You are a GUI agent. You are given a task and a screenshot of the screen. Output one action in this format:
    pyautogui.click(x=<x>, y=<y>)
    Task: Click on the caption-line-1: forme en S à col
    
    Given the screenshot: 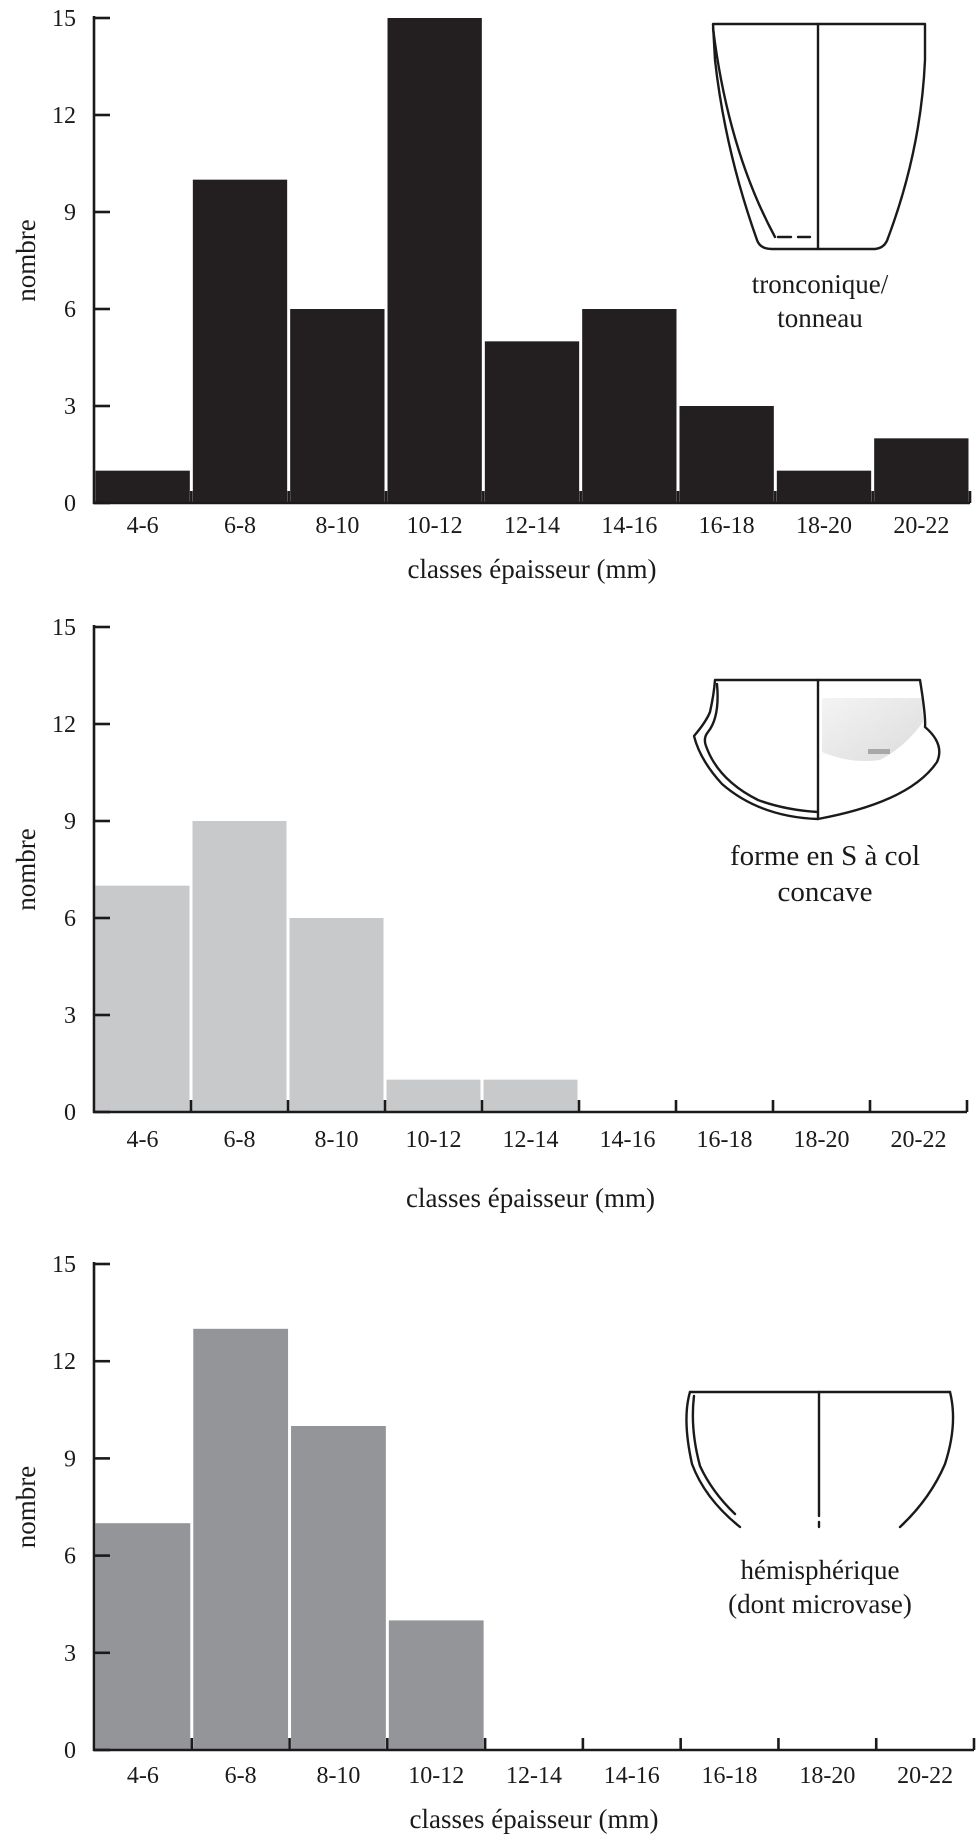 What is the action you would take?
    pyautogui.click(x=825, y=856)
    